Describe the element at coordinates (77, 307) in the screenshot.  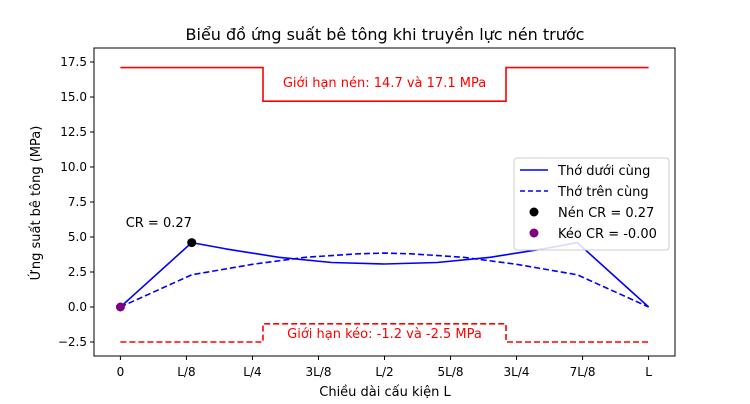
I see `y-tick-label: 0.0` at that location.